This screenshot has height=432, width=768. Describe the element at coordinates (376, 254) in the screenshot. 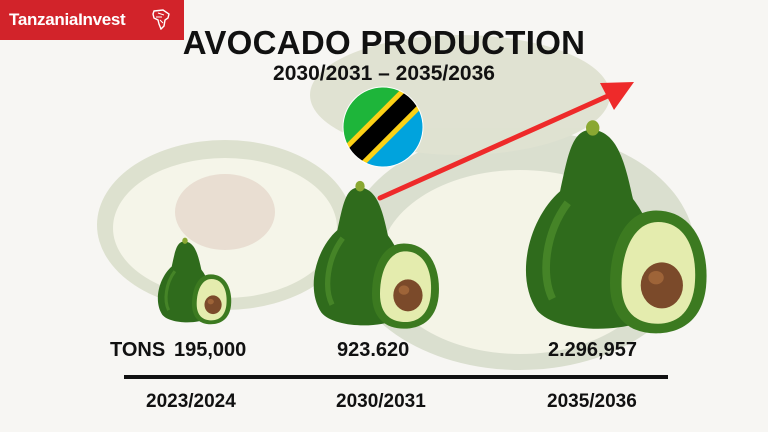

I see `avocado-mark-2030/2031` at that location.